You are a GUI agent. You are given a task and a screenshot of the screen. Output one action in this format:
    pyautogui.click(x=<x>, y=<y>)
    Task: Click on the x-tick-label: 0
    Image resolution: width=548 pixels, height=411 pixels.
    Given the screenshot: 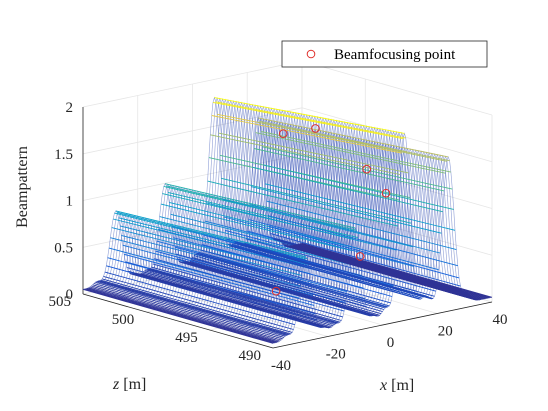 What is the action you would take?
    pyautogui.click(x=391, y=343)
    